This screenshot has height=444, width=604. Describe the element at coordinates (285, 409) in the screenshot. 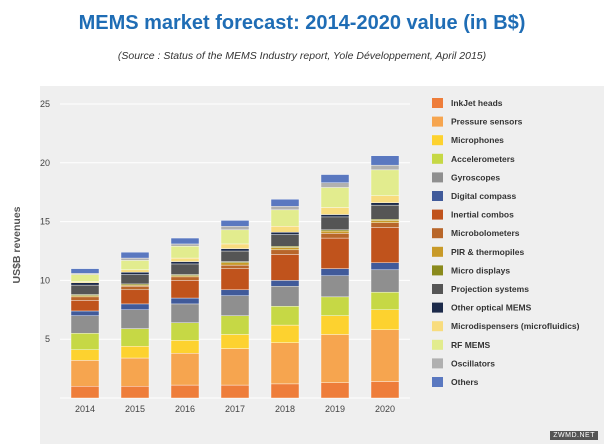

I see `x-tick-label: 2018` at that location.